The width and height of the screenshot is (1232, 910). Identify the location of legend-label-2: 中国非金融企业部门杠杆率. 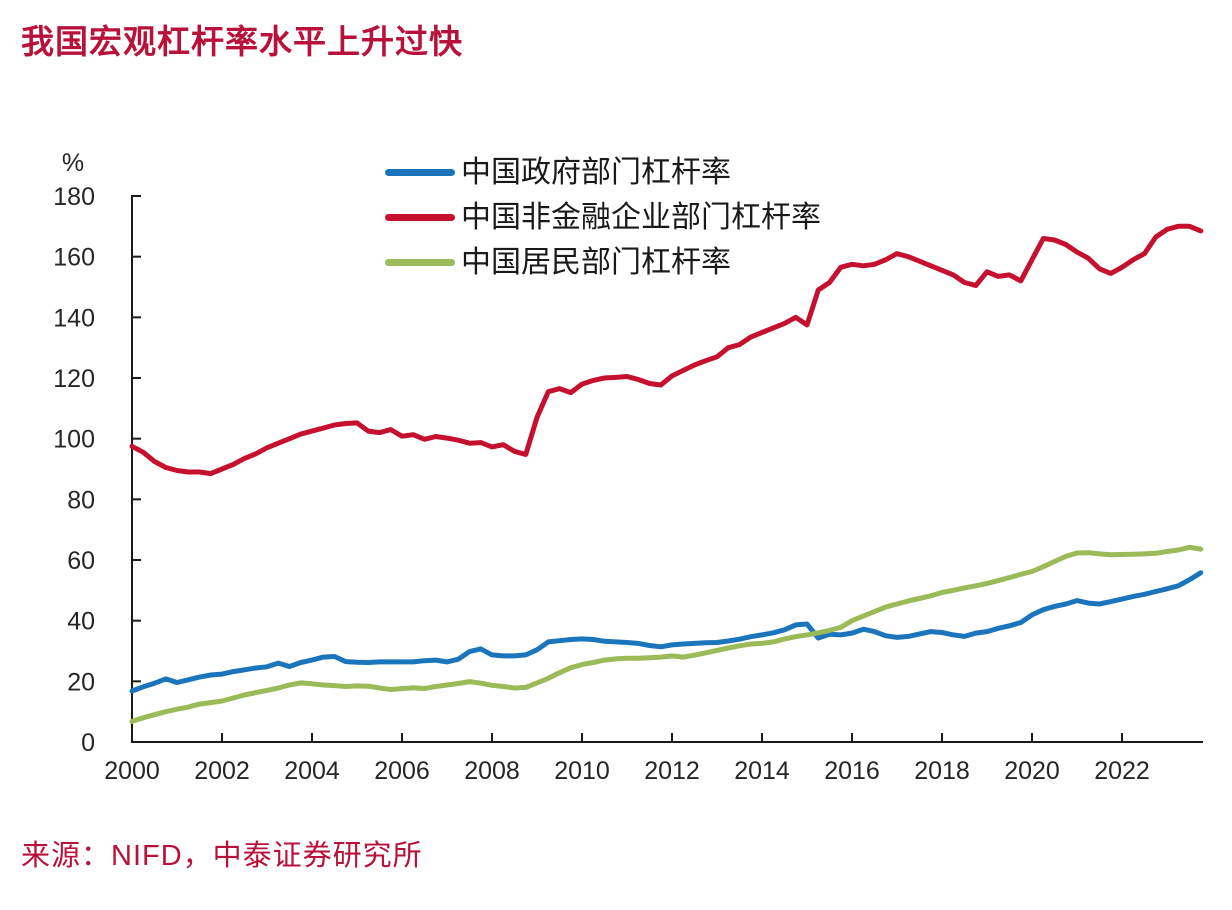
(641, 217).